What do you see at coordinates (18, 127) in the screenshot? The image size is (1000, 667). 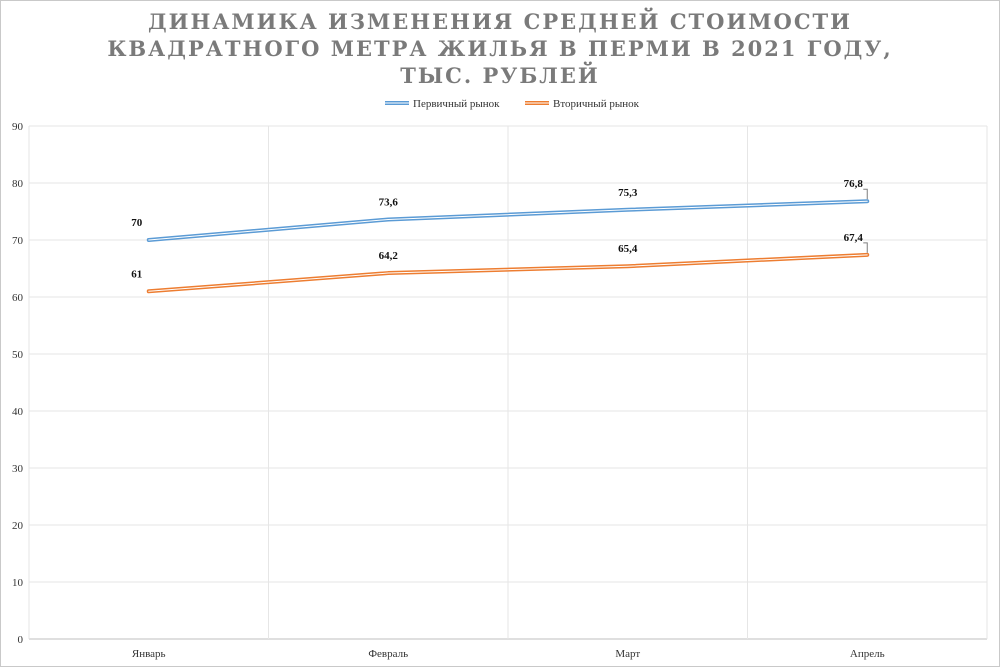 I see `y-tick-label: 90` at bounding box center [18, 127].